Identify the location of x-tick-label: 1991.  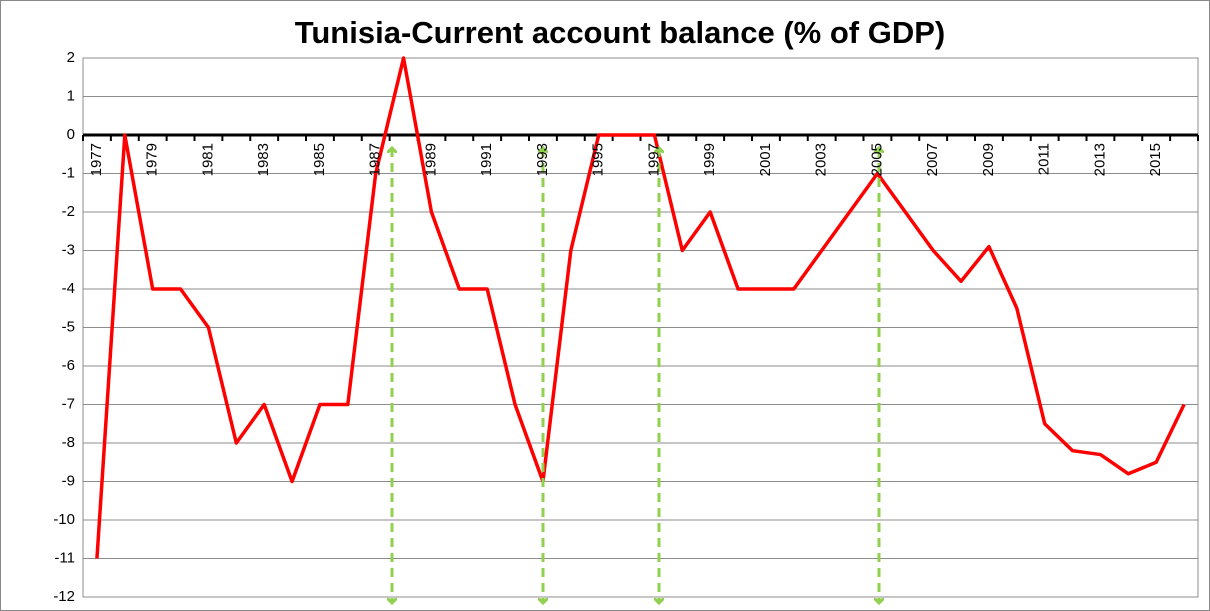
(486, 159).